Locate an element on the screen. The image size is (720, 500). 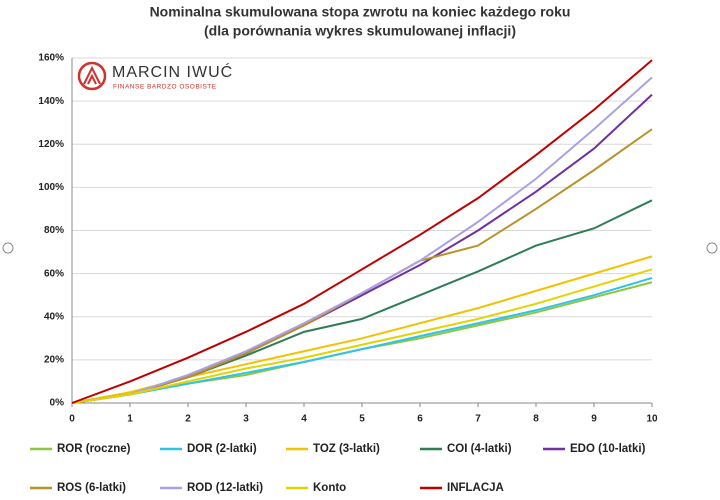
legend-label: EDO (10-latki) is located at coordinates (608, 449).